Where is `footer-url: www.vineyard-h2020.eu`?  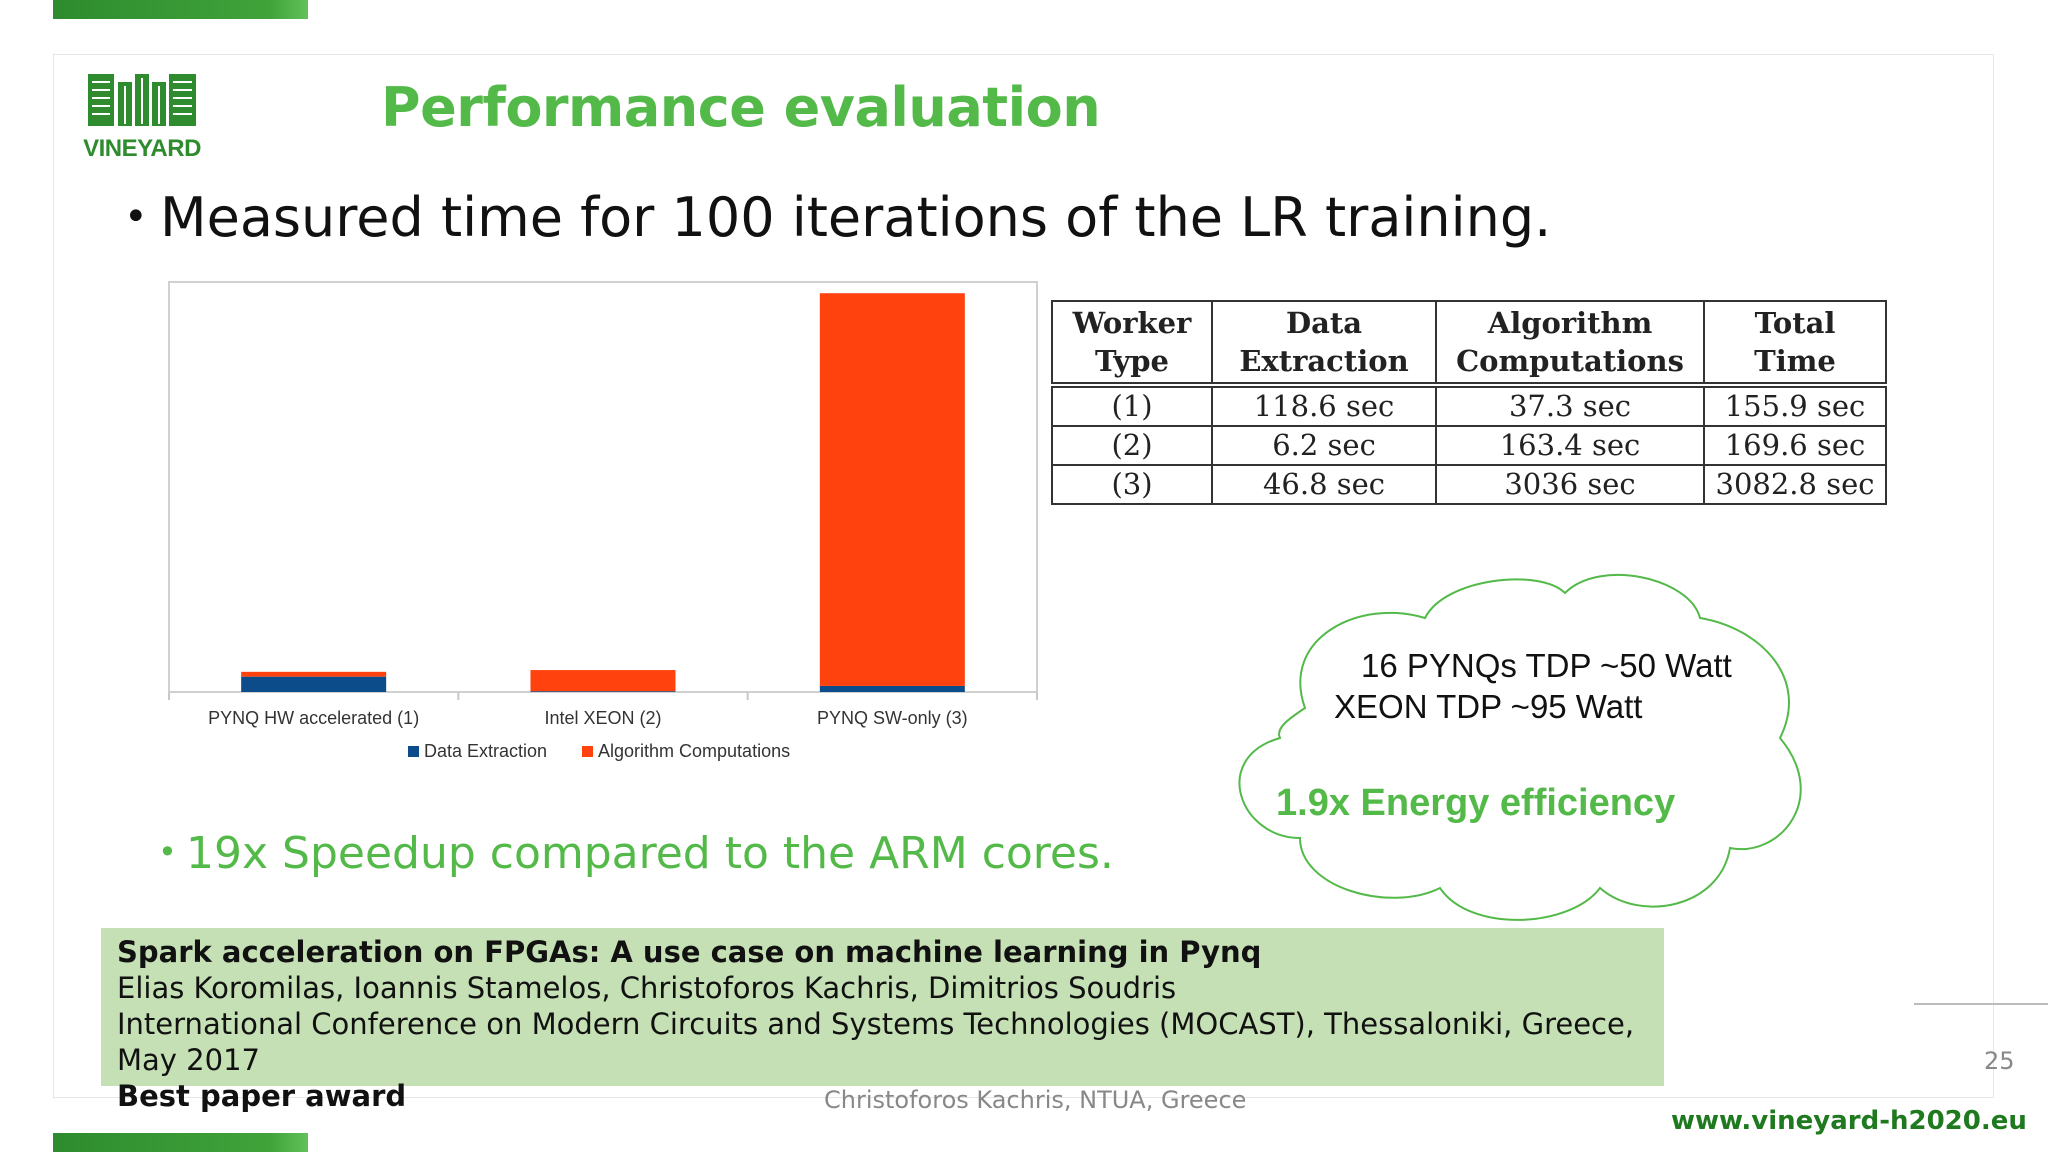 footer-url: www.vineyard-h2020.eu is located at coordinates (1849, 1121).